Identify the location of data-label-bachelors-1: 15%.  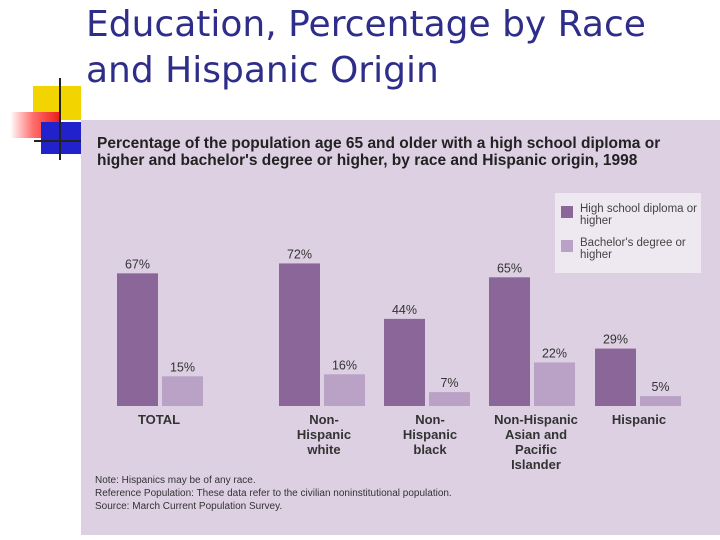
(182, 367).